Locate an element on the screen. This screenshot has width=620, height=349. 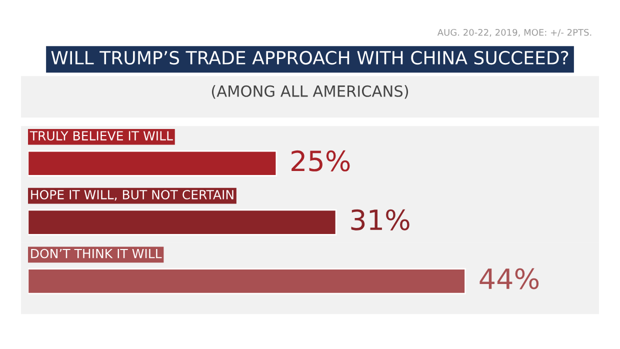
y-tick-label: HOPE IT WILL, BUT NOT CERTAIN is located at coordinates (132, 195).